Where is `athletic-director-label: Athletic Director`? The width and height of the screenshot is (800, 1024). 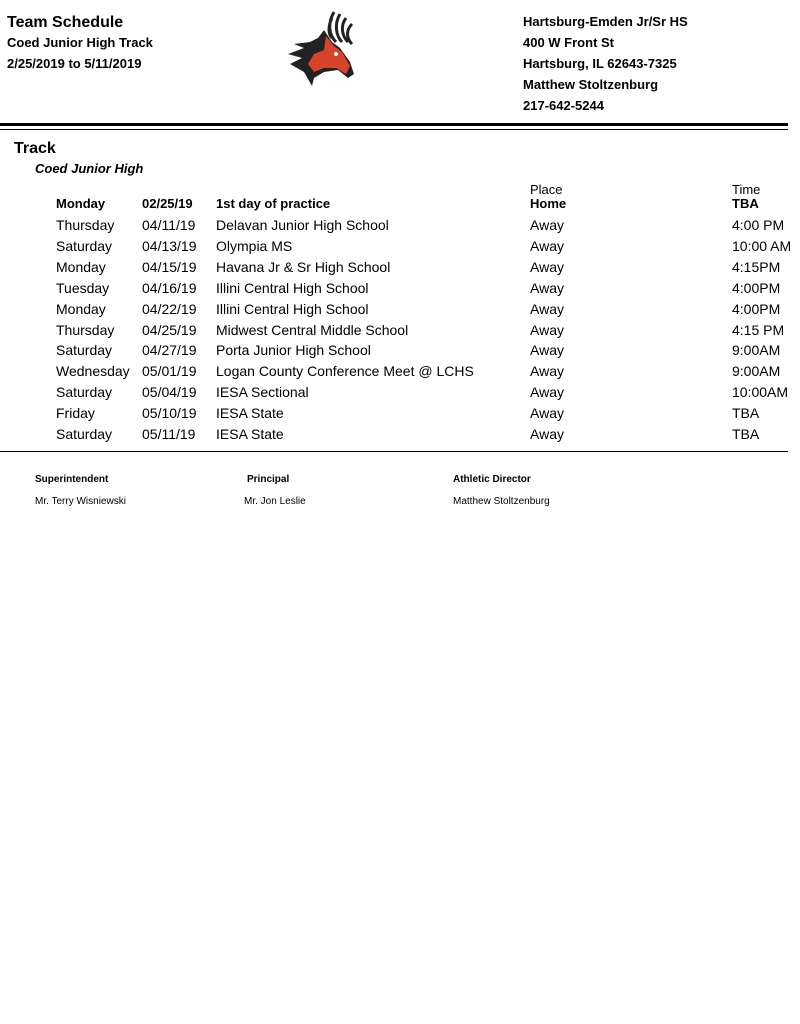
athletic-director-label: Athletic Director is located at coordinates (492, 479).